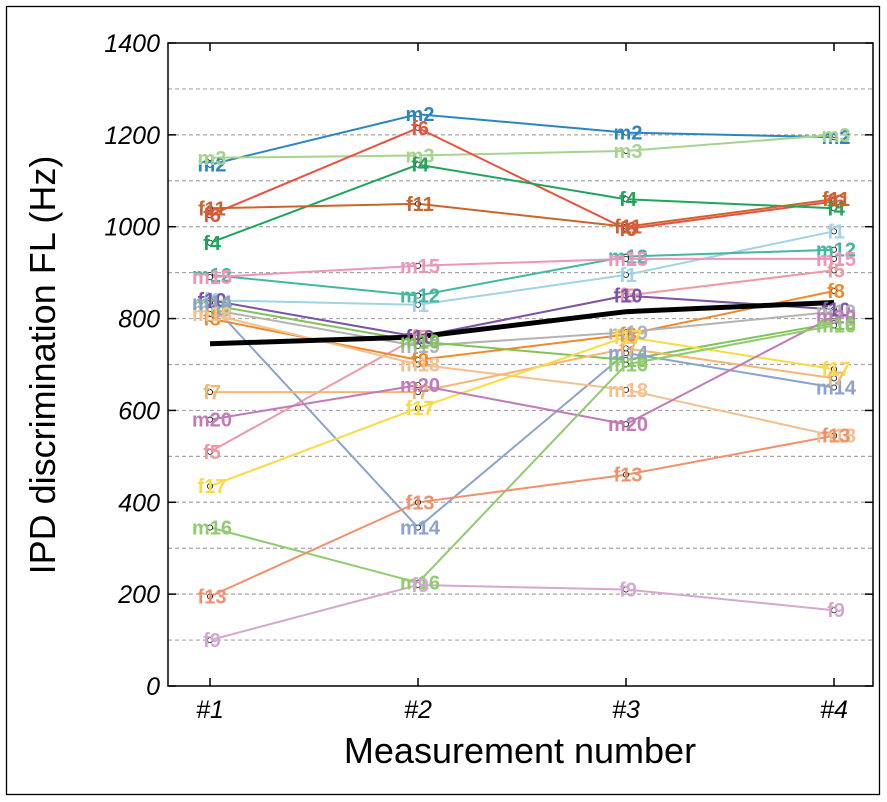  I want to click on data-point-f4, so click(210, 242).